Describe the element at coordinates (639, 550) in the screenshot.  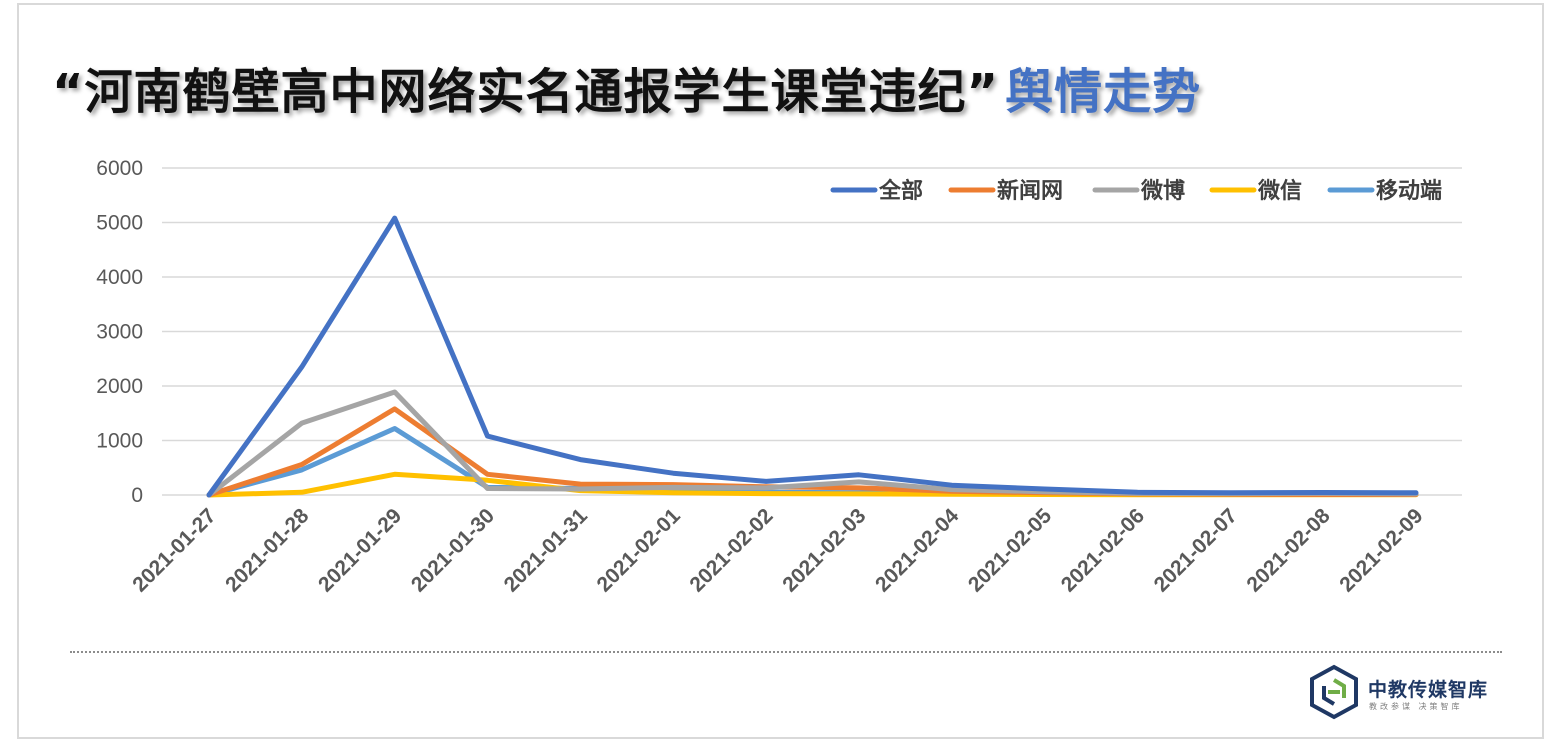
I see `x-tick-label: 2021-02-01` at that location.